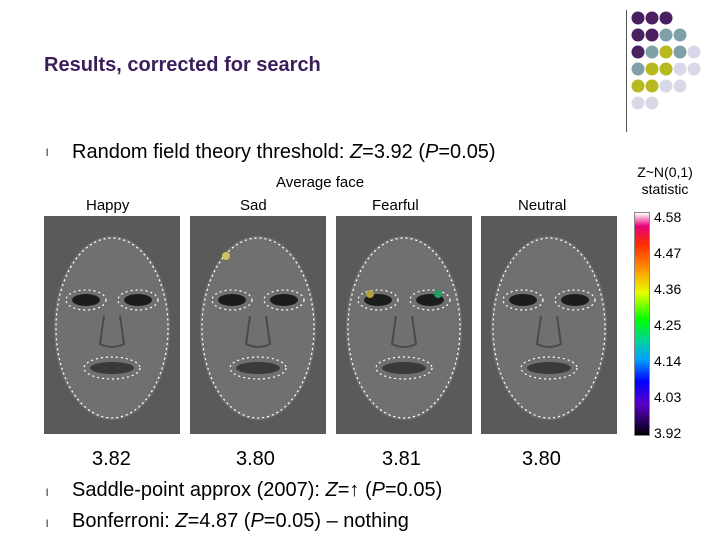 Image resolution: width=720 pixels, height=540 pixels. What do you see at coordinates (240, 521) in the screenshot?
I see `bullet-bonferroni: Bonferroni: Z=4.87 (P=0.05) – nothing` at bounding box center [240, 521].